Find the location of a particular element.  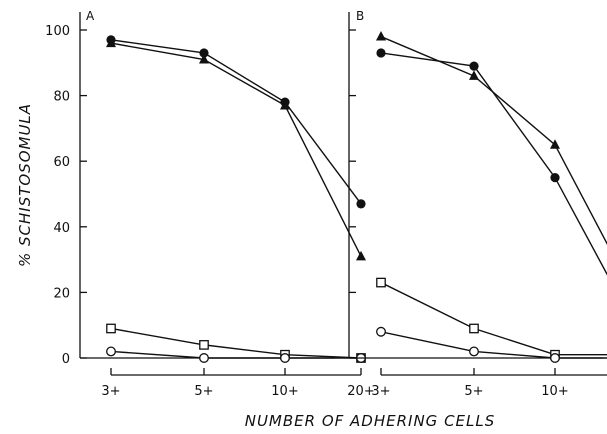

y-tick-label: 20 is located at coordinates (61, 293).